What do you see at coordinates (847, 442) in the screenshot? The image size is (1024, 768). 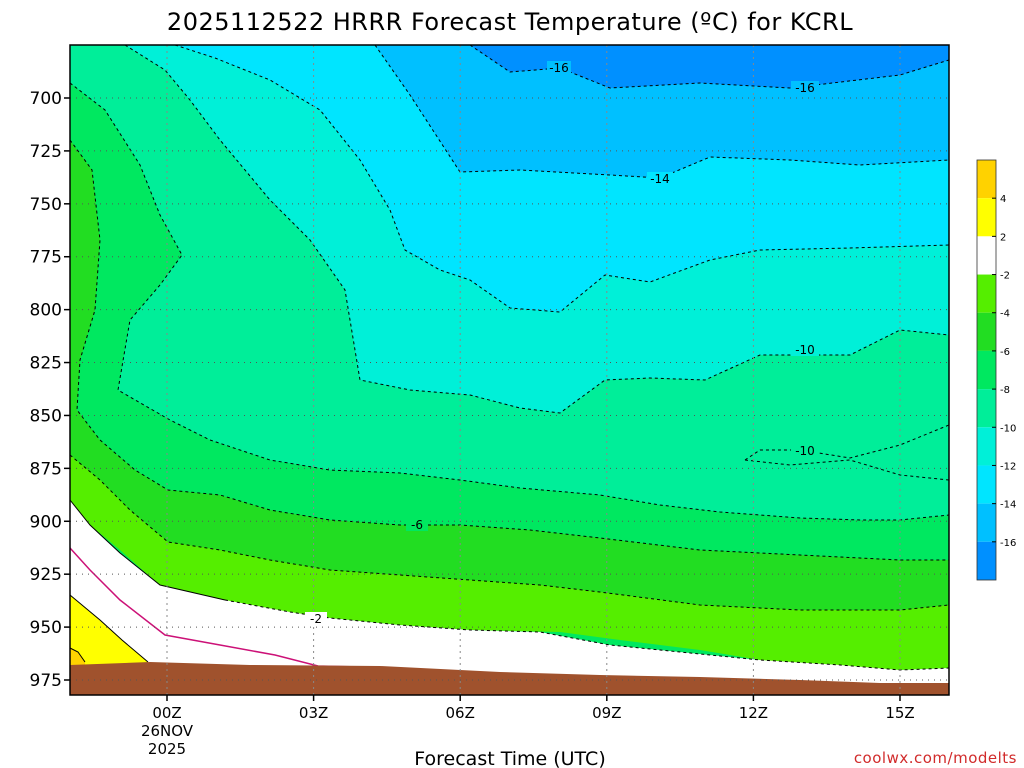 I see `contour-m10-closed` at bounding box center [847, 442].